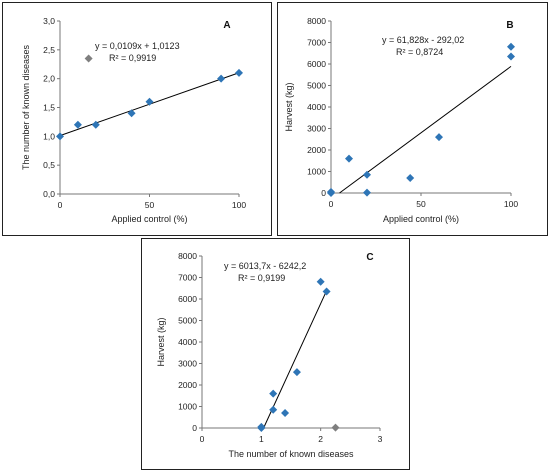 The image size is (550, 474). What do you see at coordinates (49, 79) in the screenshot?
I see `y-tick-label: 2,0` at bounding box center [49, 79].